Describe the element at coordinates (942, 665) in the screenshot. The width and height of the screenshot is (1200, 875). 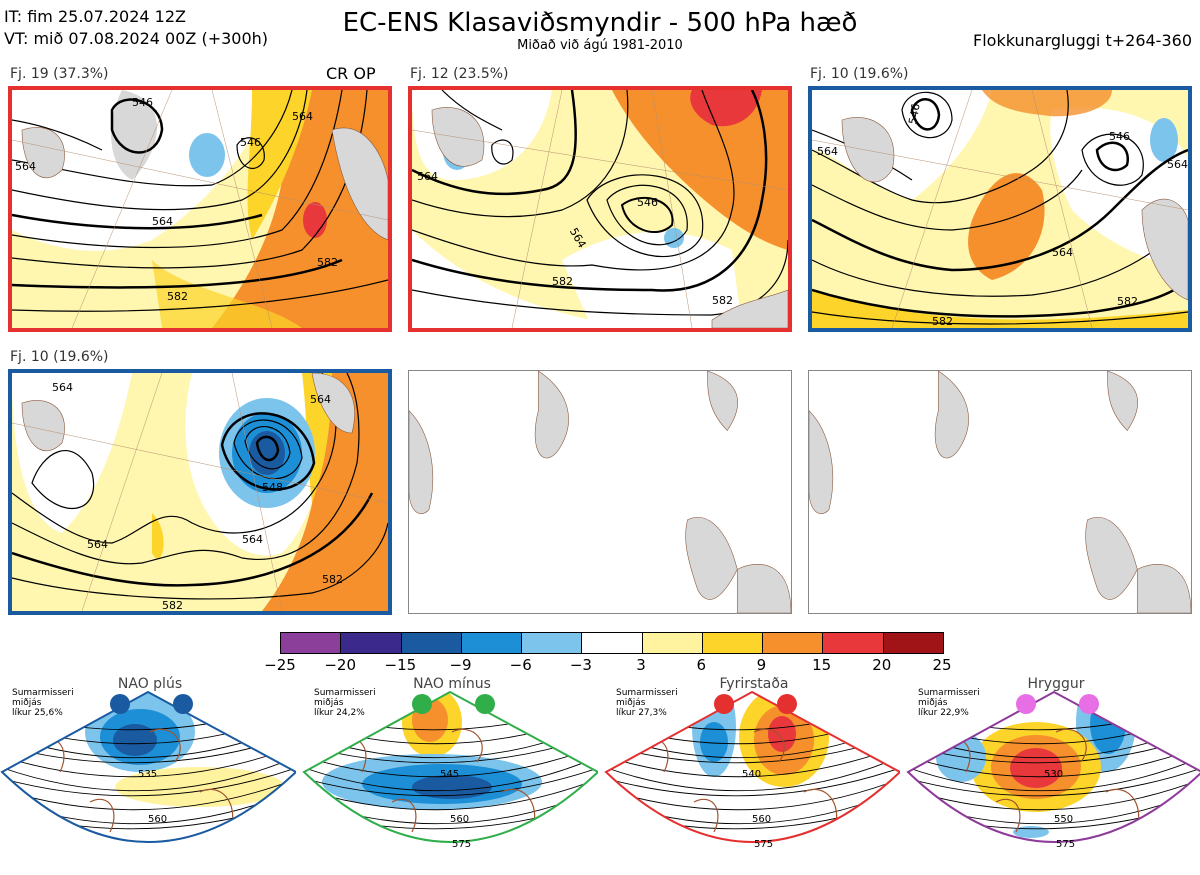
I see `colorbar-tick-label: 25` at that location.